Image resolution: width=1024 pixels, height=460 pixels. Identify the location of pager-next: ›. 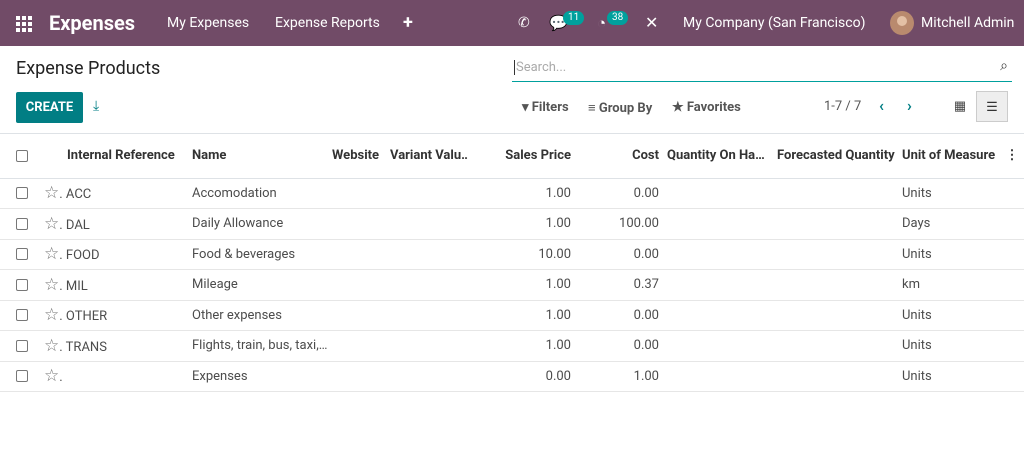
(909, 105).